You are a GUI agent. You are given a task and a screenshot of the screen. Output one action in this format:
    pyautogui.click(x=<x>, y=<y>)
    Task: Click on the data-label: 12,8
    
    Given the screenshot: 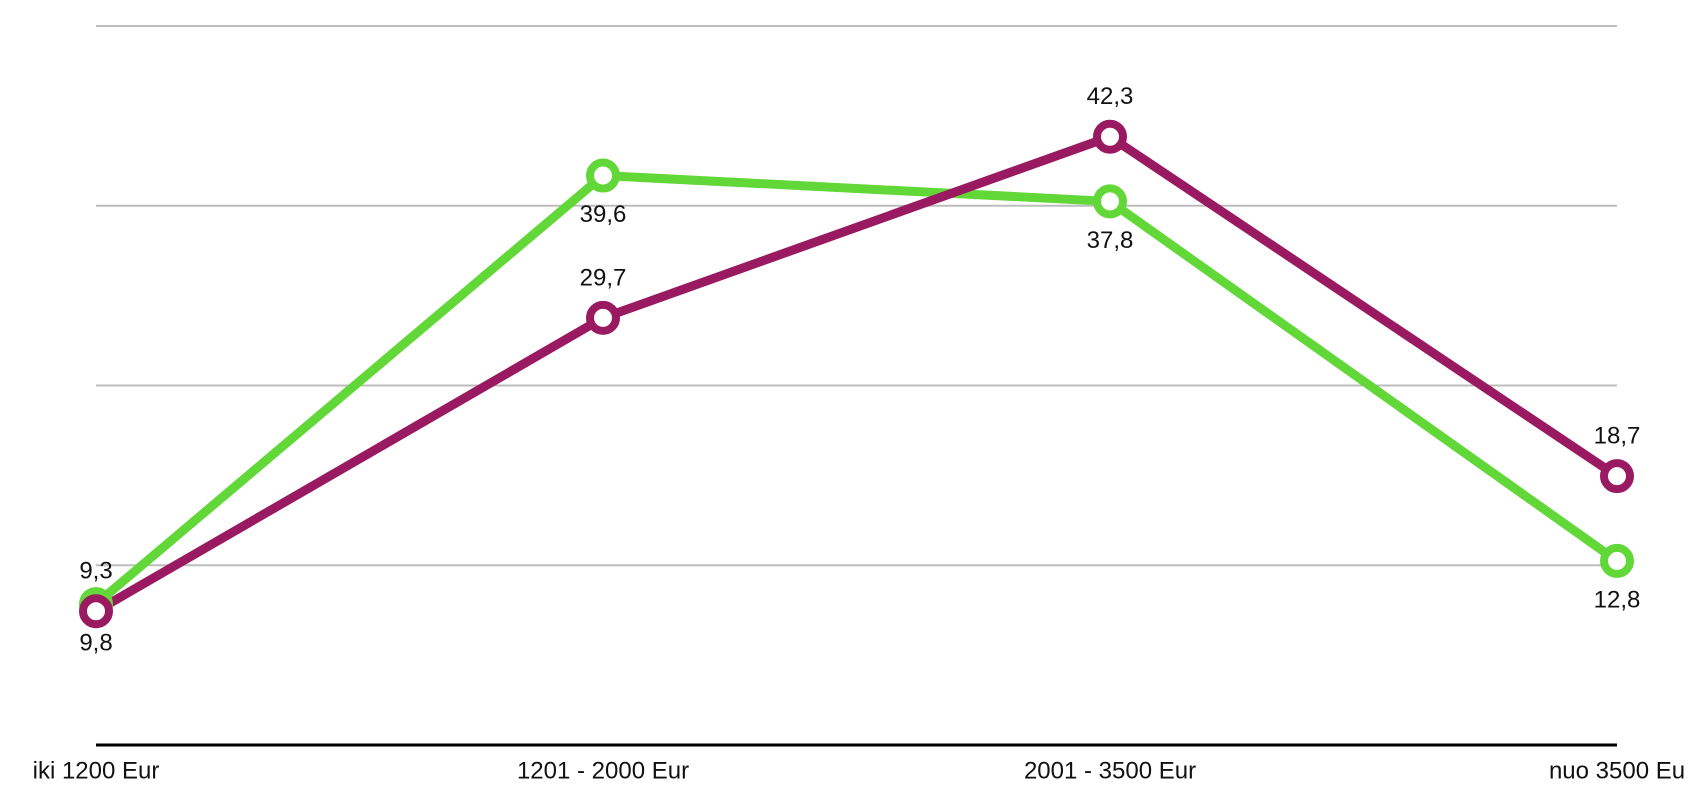 What is the action you would take?
    pyautogui.click(x=1617, y=599)
    